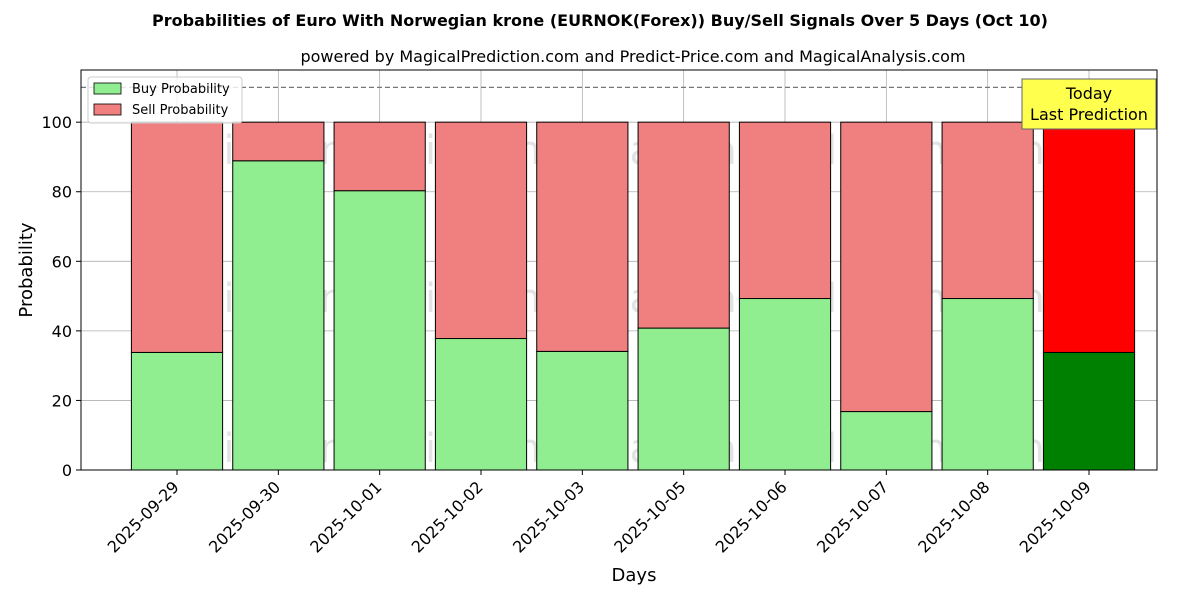  Describe the element at coordinates (62, 400) in the screenshot. I see `y-tick-label: 20` at that location.